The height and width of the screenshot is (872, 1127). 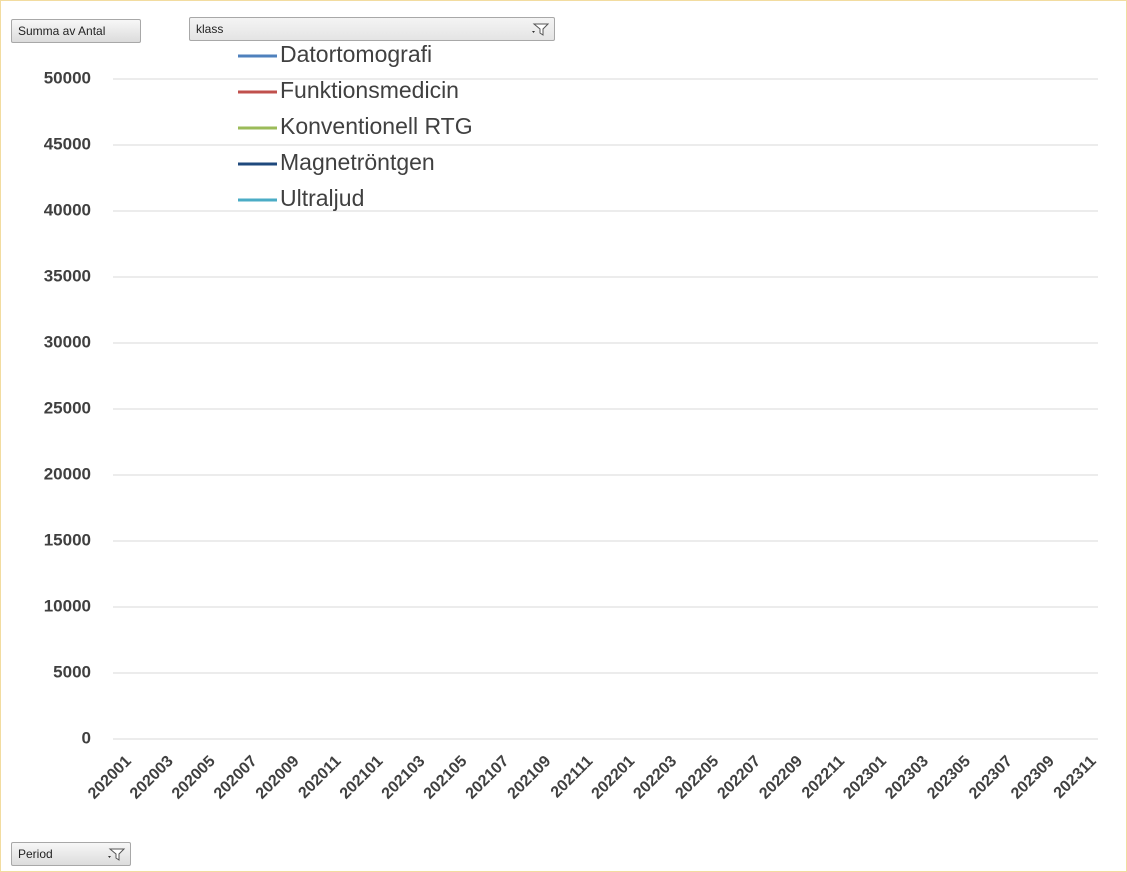 What do you see at coordinates (67, 341) in the screenshot?
I see `y-tick-label: 30000` at bounding box center [67, 341].